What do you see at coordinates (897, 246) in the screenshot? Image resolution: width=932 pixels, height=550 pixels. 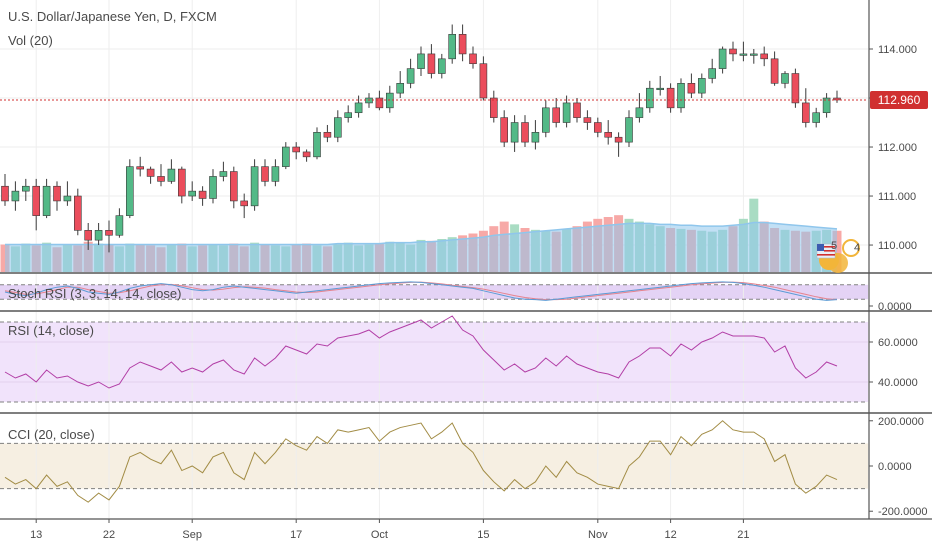 I see `price-tick-label: 110.000` at bounding box center [897, 246].